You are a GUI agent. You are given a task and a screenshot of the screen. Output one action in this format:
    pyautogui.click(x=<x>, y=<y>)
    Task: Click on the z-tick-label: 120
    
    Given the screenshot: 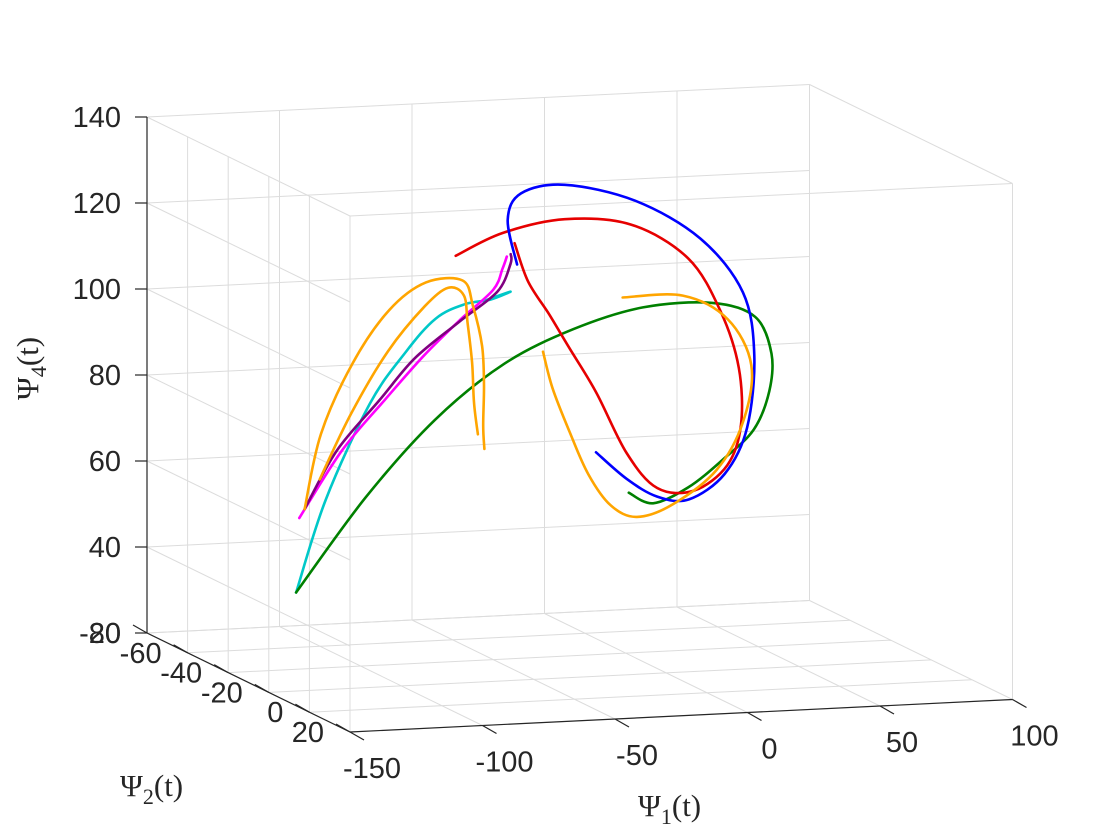 What is the action you would take?
    pyautogui.click(x=97, y=204)
    